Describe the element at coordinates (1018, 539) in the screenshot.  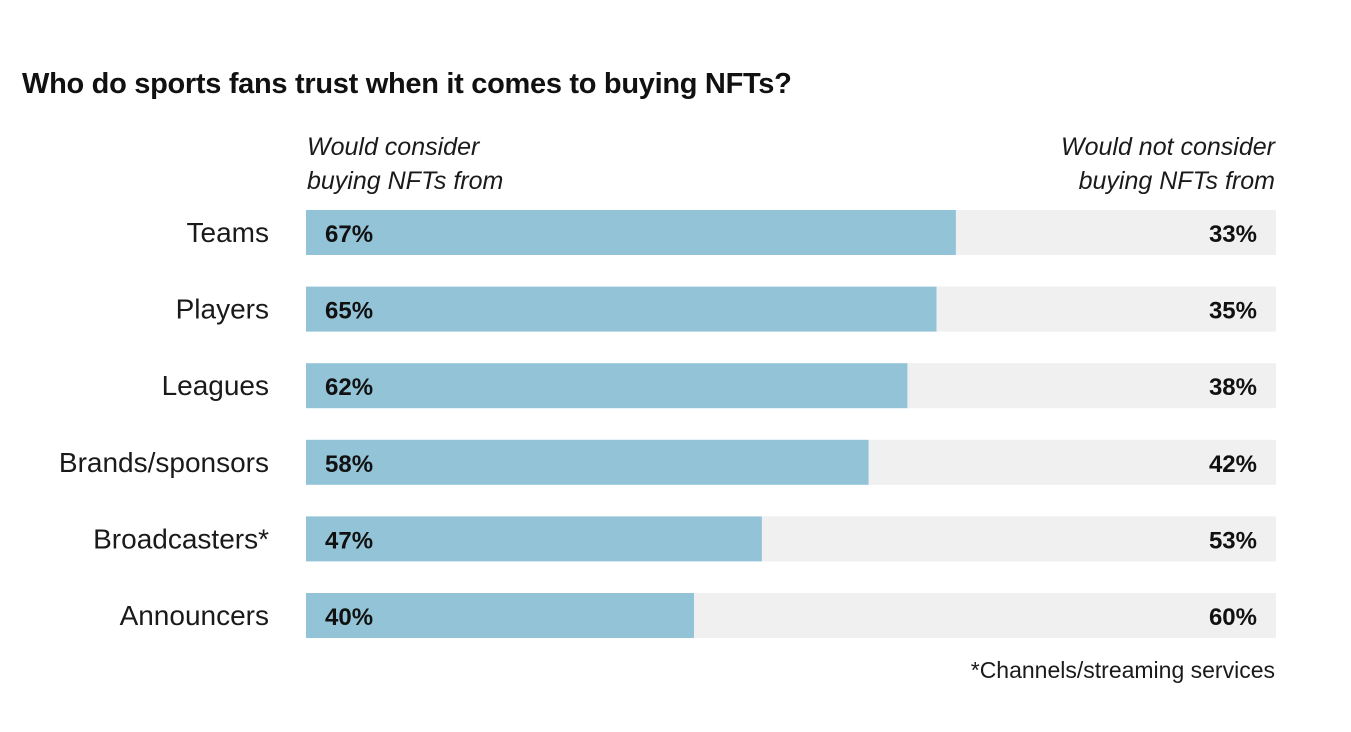
I see `bar-not-consider-broadcasters` at that location.